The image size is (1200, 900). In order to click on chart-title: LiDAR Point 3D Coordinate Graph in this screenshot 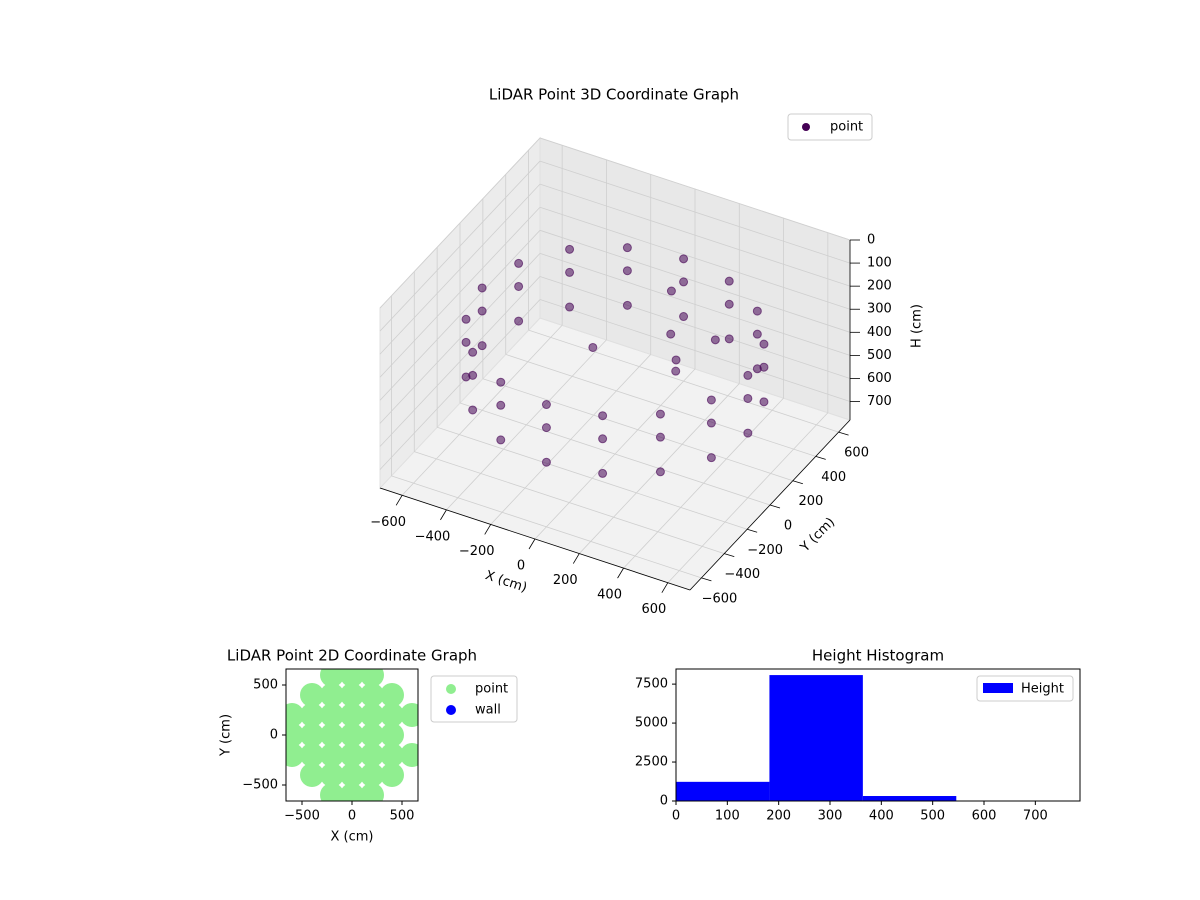, I will do `click(614, 95)`.